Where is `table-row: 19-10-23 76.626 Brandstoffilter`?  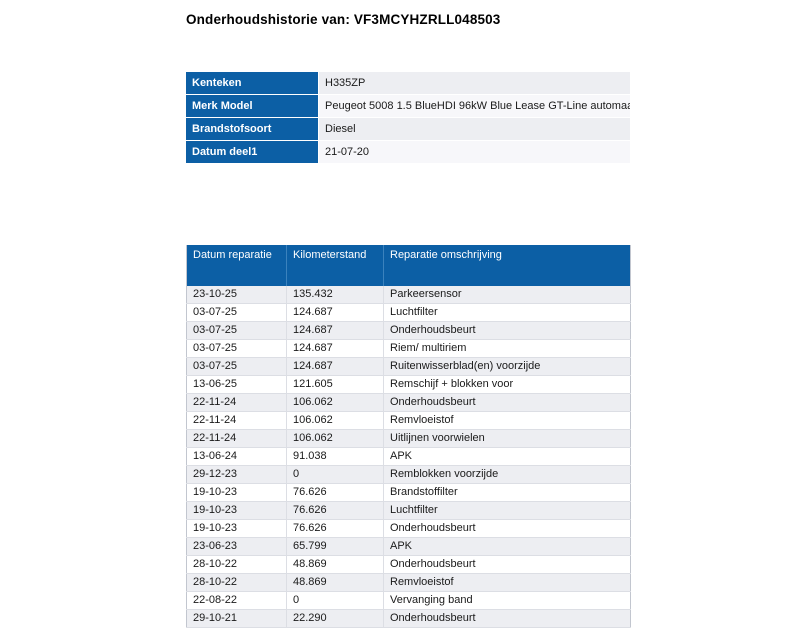
table-row: 19-10-23 76.626 Brandstoffilter is located at coordinates (408, 492).